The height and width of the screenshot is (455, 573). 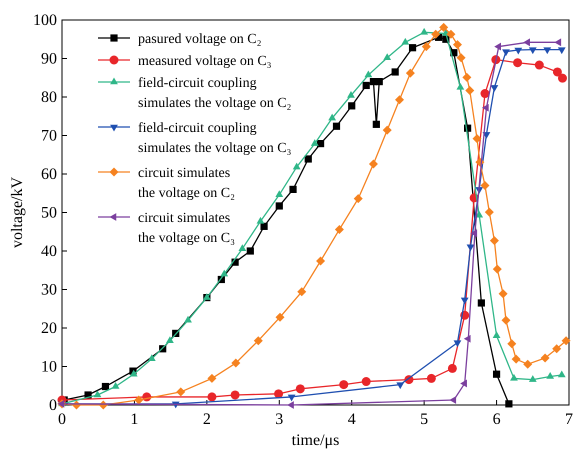 I want to click on y-tick-label: 50, so click(x=49, y=213).